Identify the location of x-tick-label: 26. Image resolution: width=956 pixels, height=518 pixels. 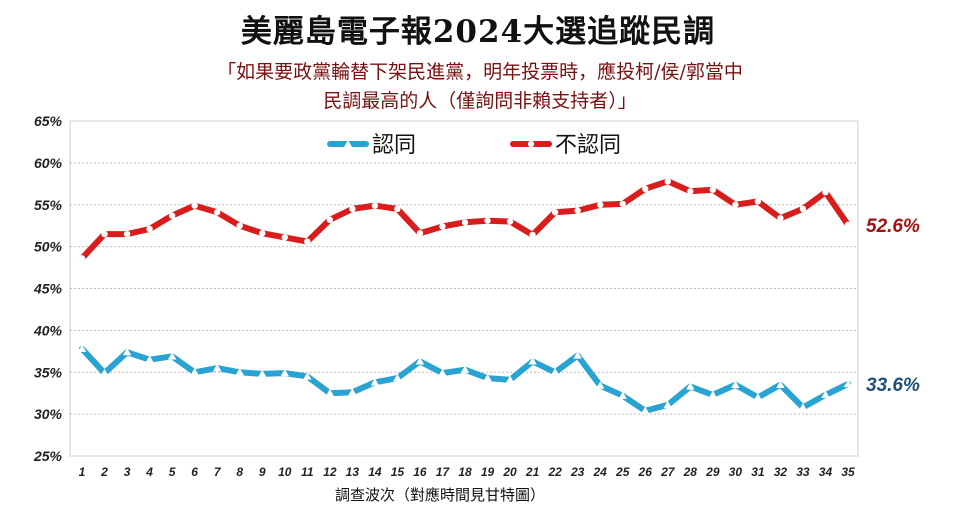
(645, 472).